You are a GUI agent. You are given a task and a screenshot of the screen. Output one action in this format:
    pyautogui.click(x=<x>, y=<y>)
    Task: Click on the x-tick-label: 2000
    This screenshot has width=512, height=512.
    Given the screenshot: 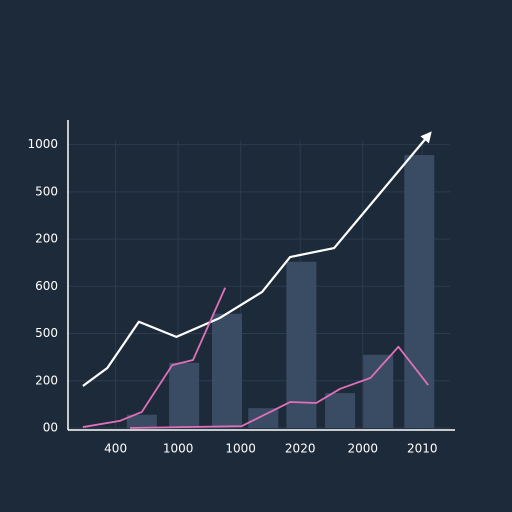 What is the action you would take?
    pyautogui.click(x=362, y=449)
    